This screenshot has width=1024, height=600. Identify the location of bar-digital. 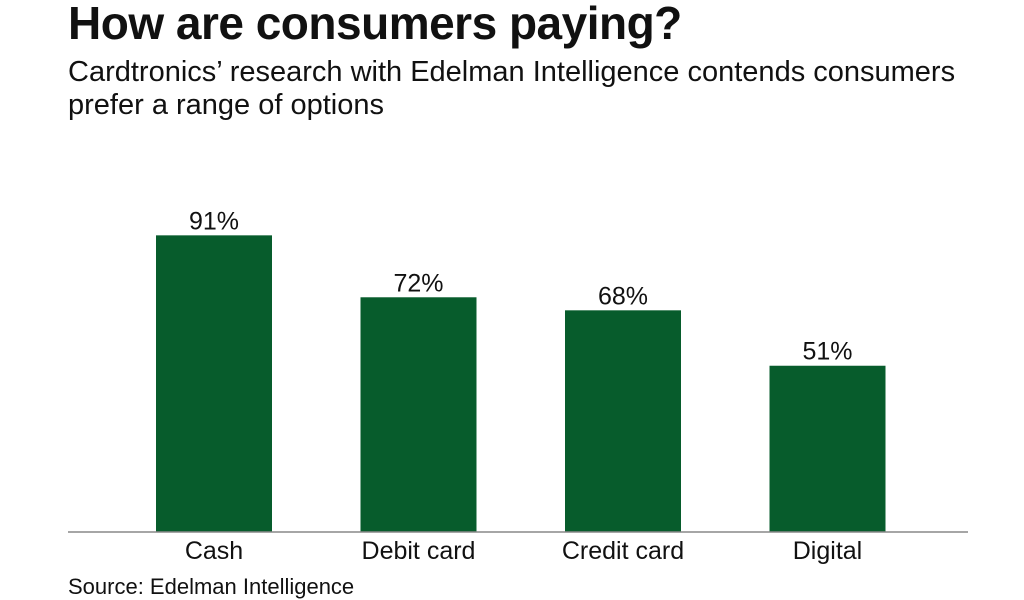
(827, 448).